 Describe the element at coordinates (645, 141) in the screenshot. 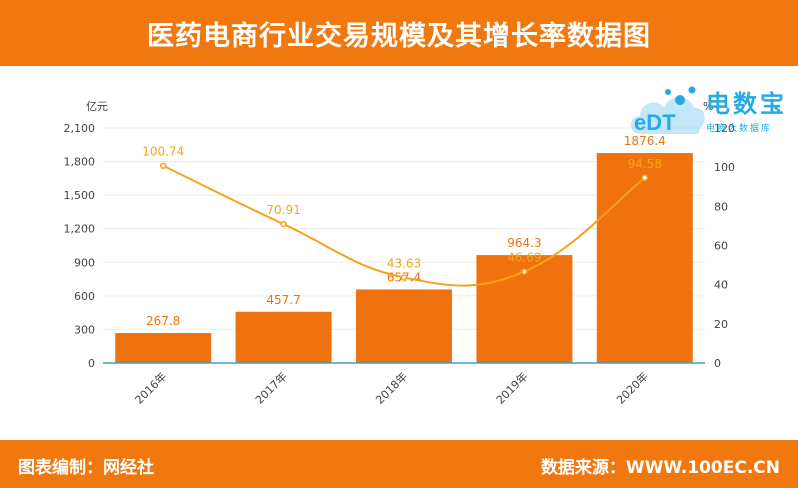

I see `bar-value-label: 1876.4` at that location.